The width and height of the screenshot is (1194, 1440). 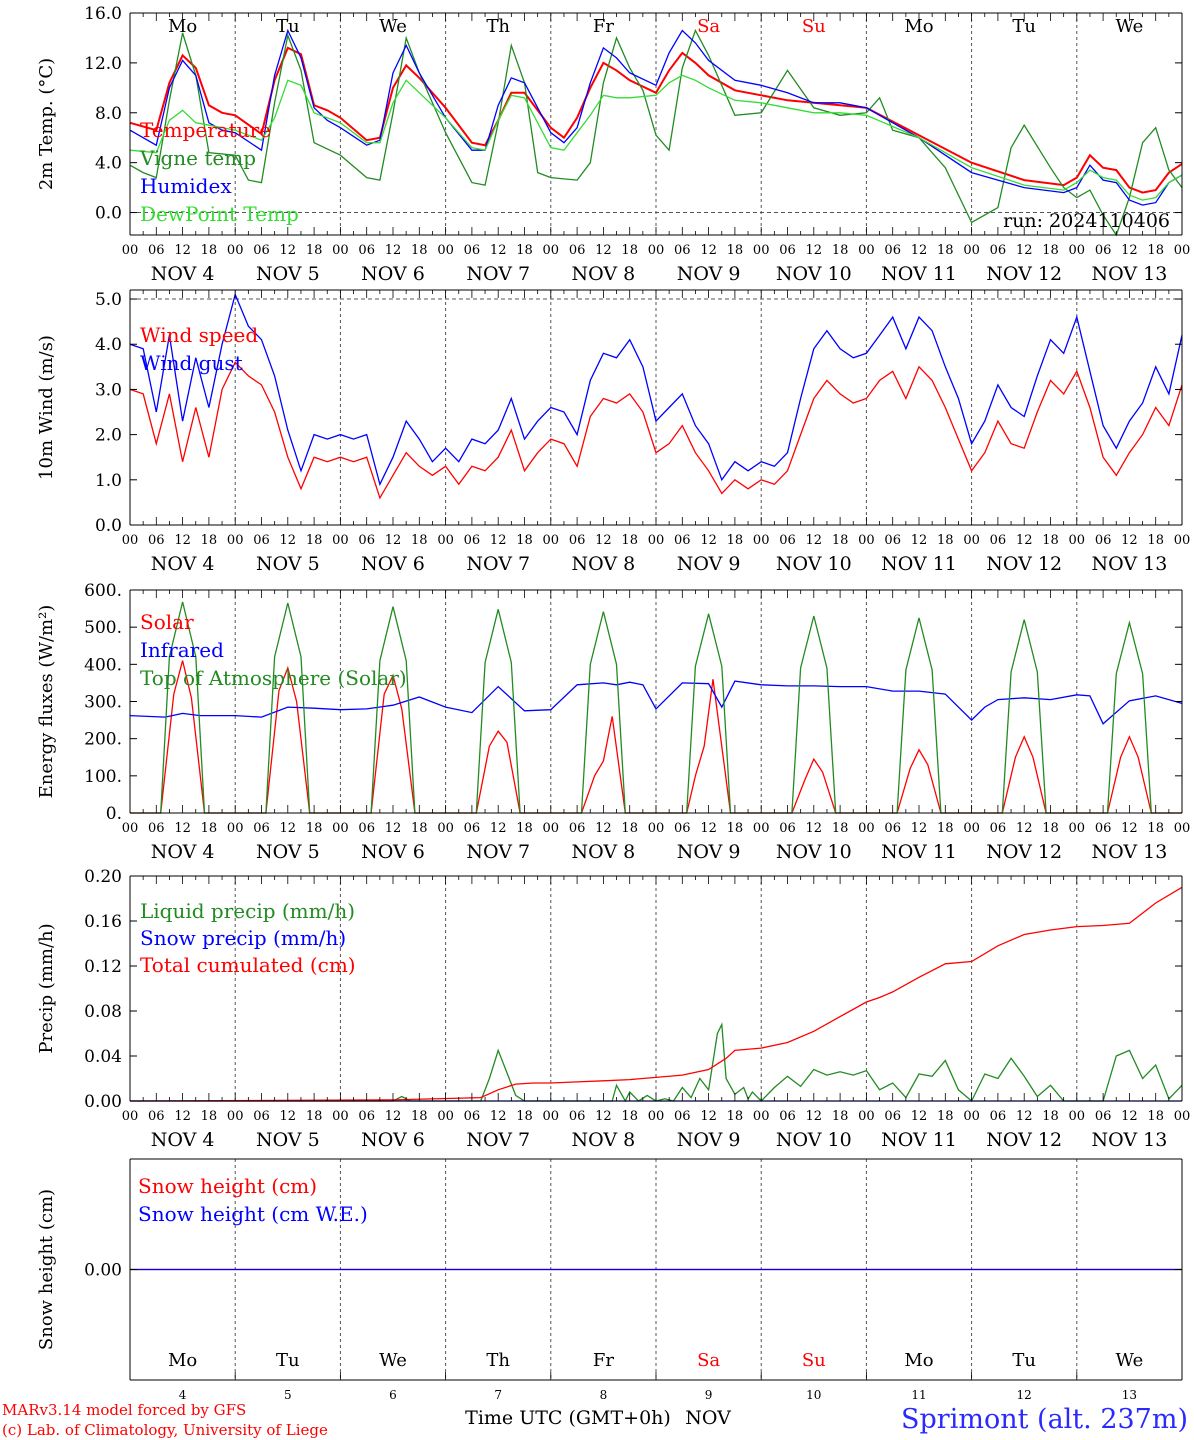 I want to click on day-number-label: 10, so click(x=813, y=1395).